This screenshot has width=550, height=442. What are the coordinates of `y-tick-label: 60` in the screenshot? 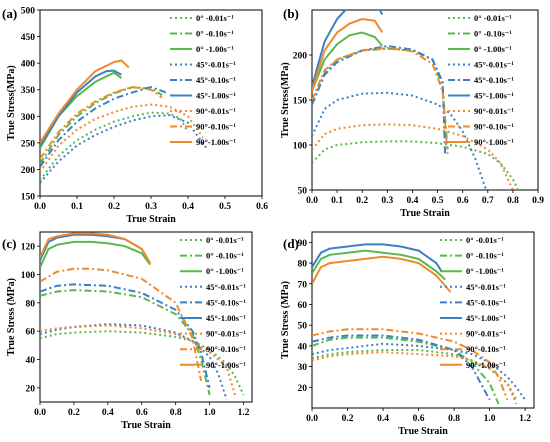 It's located at (31, 333).